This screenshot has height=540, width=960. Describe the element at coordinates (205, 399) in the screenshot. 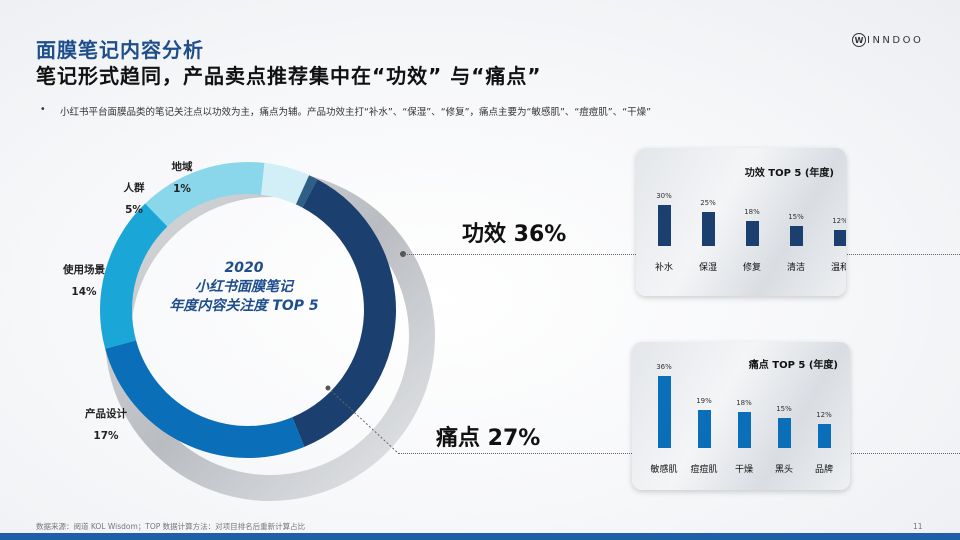

I see `donut-slice-痛点` at that location.